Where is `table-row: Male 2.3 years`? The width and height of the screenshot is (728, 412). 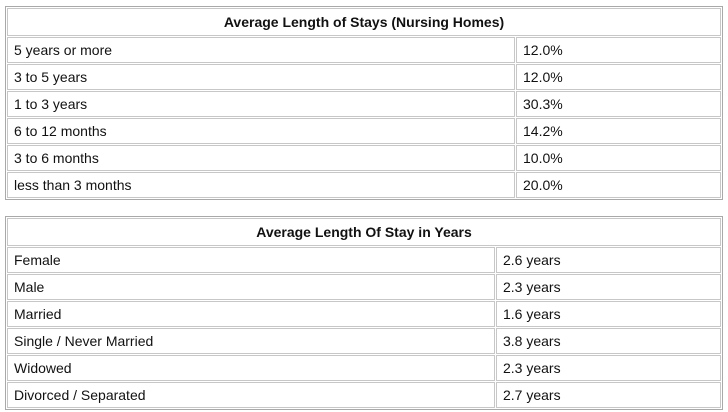 table-row: Male 2.3 years is located at coordinates (364, 287).